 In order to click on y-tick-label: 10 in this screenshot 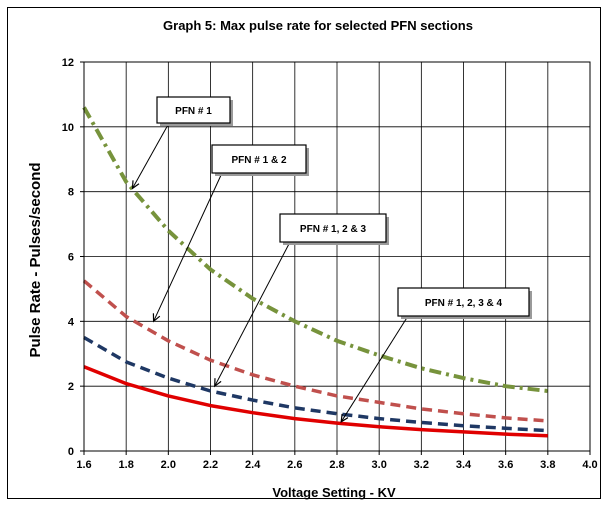, I will do `click(68, 128)`.